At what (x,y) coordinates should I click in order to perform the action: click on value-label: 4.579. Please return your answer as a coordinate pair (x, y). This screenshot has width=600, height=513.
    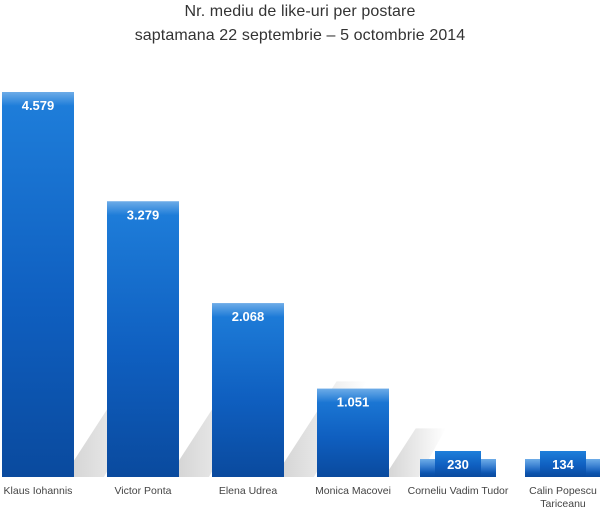
    Looking at the image, I should click on (38, 105).